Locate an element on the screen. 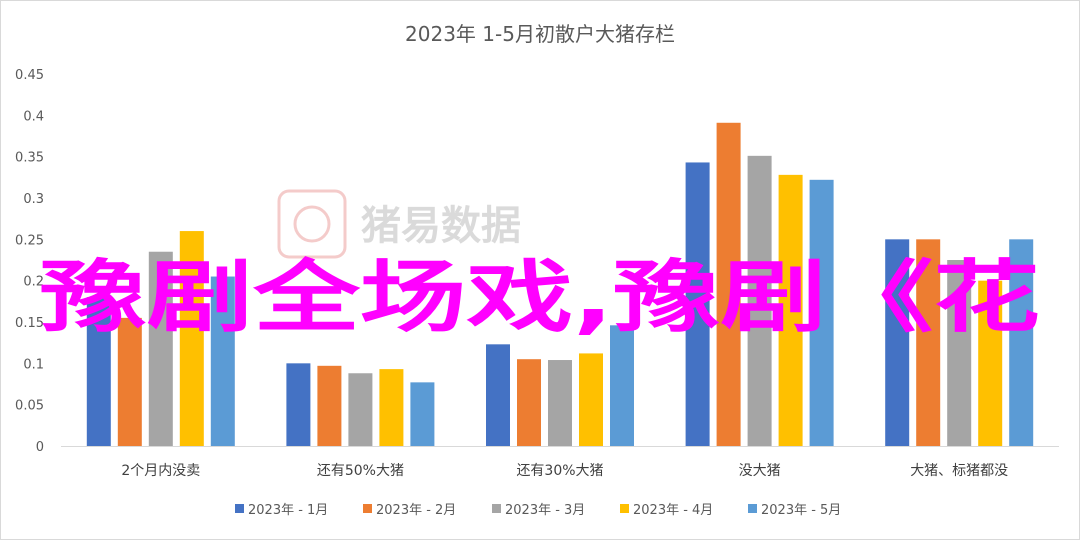 Image resolution: width=1080 pixels, height=540 pixels. y-tick-label-0: 0 is located at coordinates (40, 447).